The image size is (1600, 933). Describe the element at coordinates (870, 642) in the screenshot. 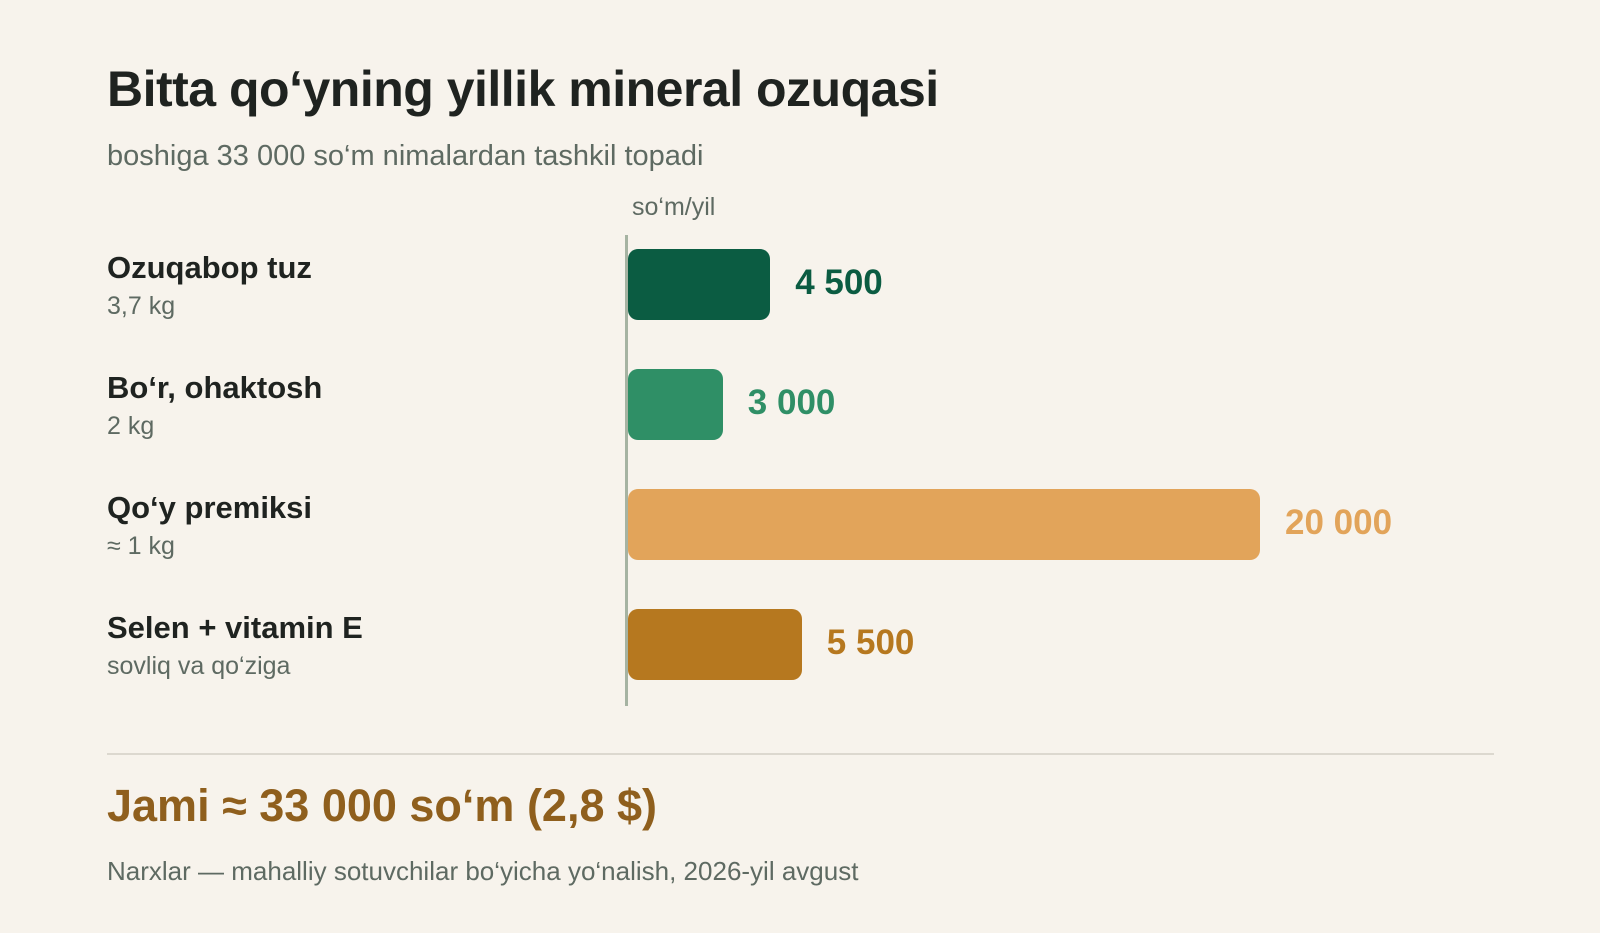

I see `data-label: 5 500` at that location.